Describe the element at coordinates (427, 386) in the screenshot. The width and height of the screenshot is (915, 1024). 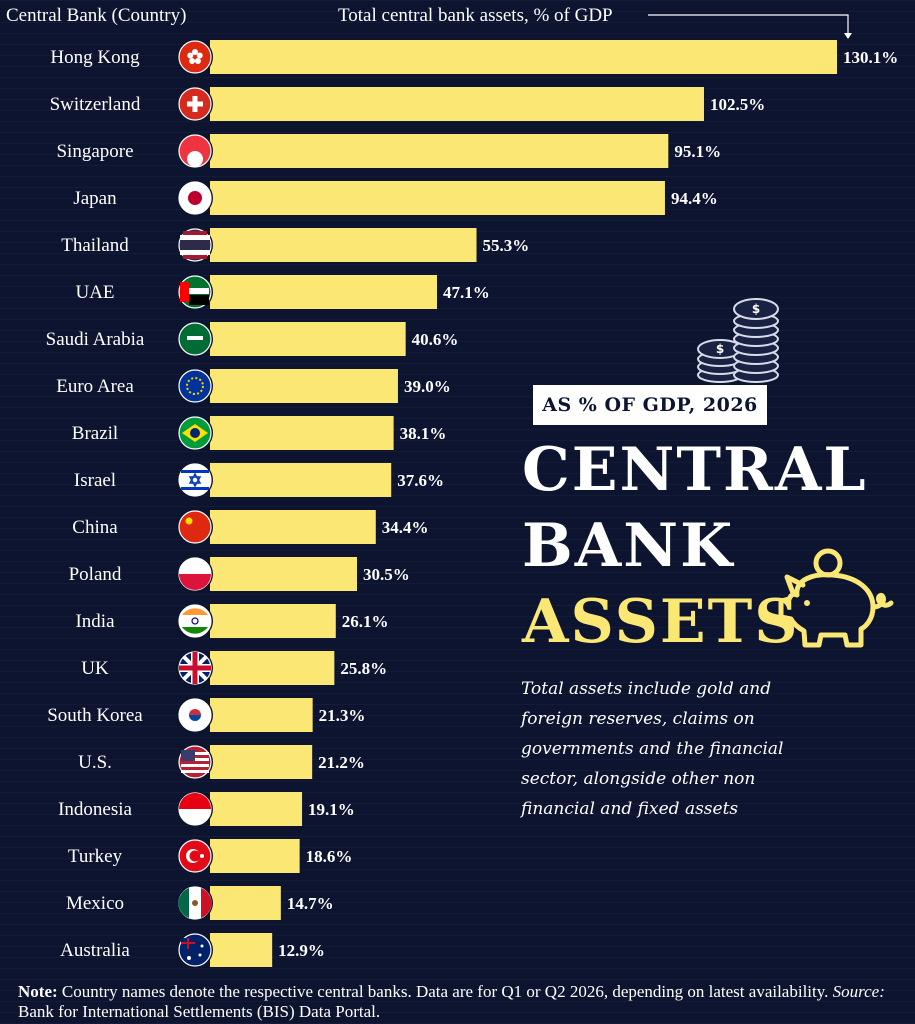
I see `value-label: 39.0%` at that location.